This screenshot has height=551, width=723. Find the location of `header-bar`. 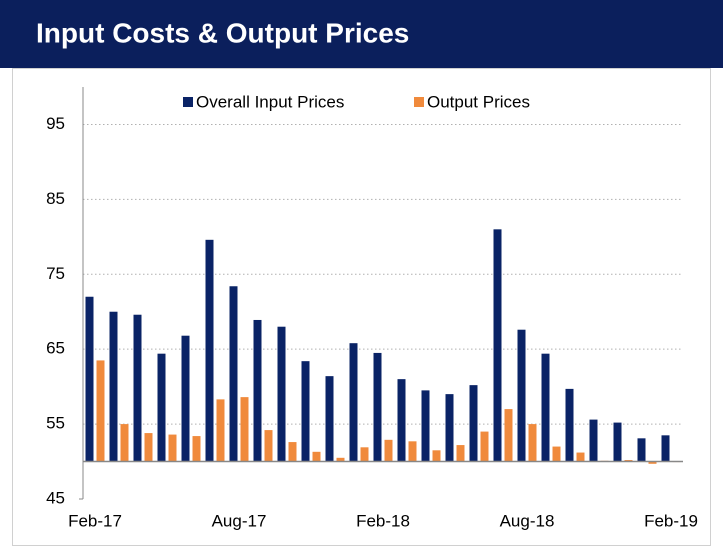

header-bar is located at coordinates (361, 34).